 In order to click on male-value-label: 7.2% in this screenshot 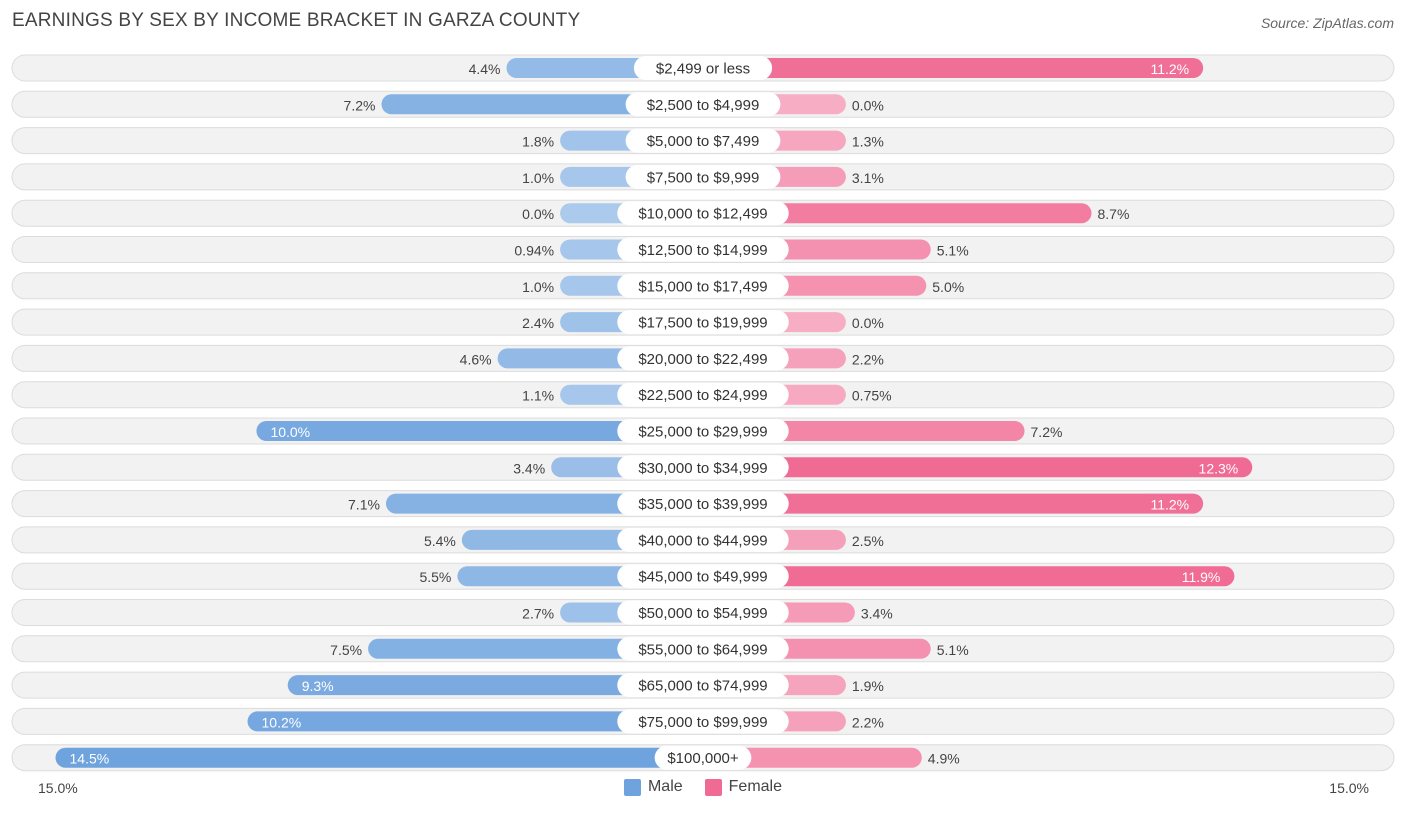, I will do `click(360, 105)`.